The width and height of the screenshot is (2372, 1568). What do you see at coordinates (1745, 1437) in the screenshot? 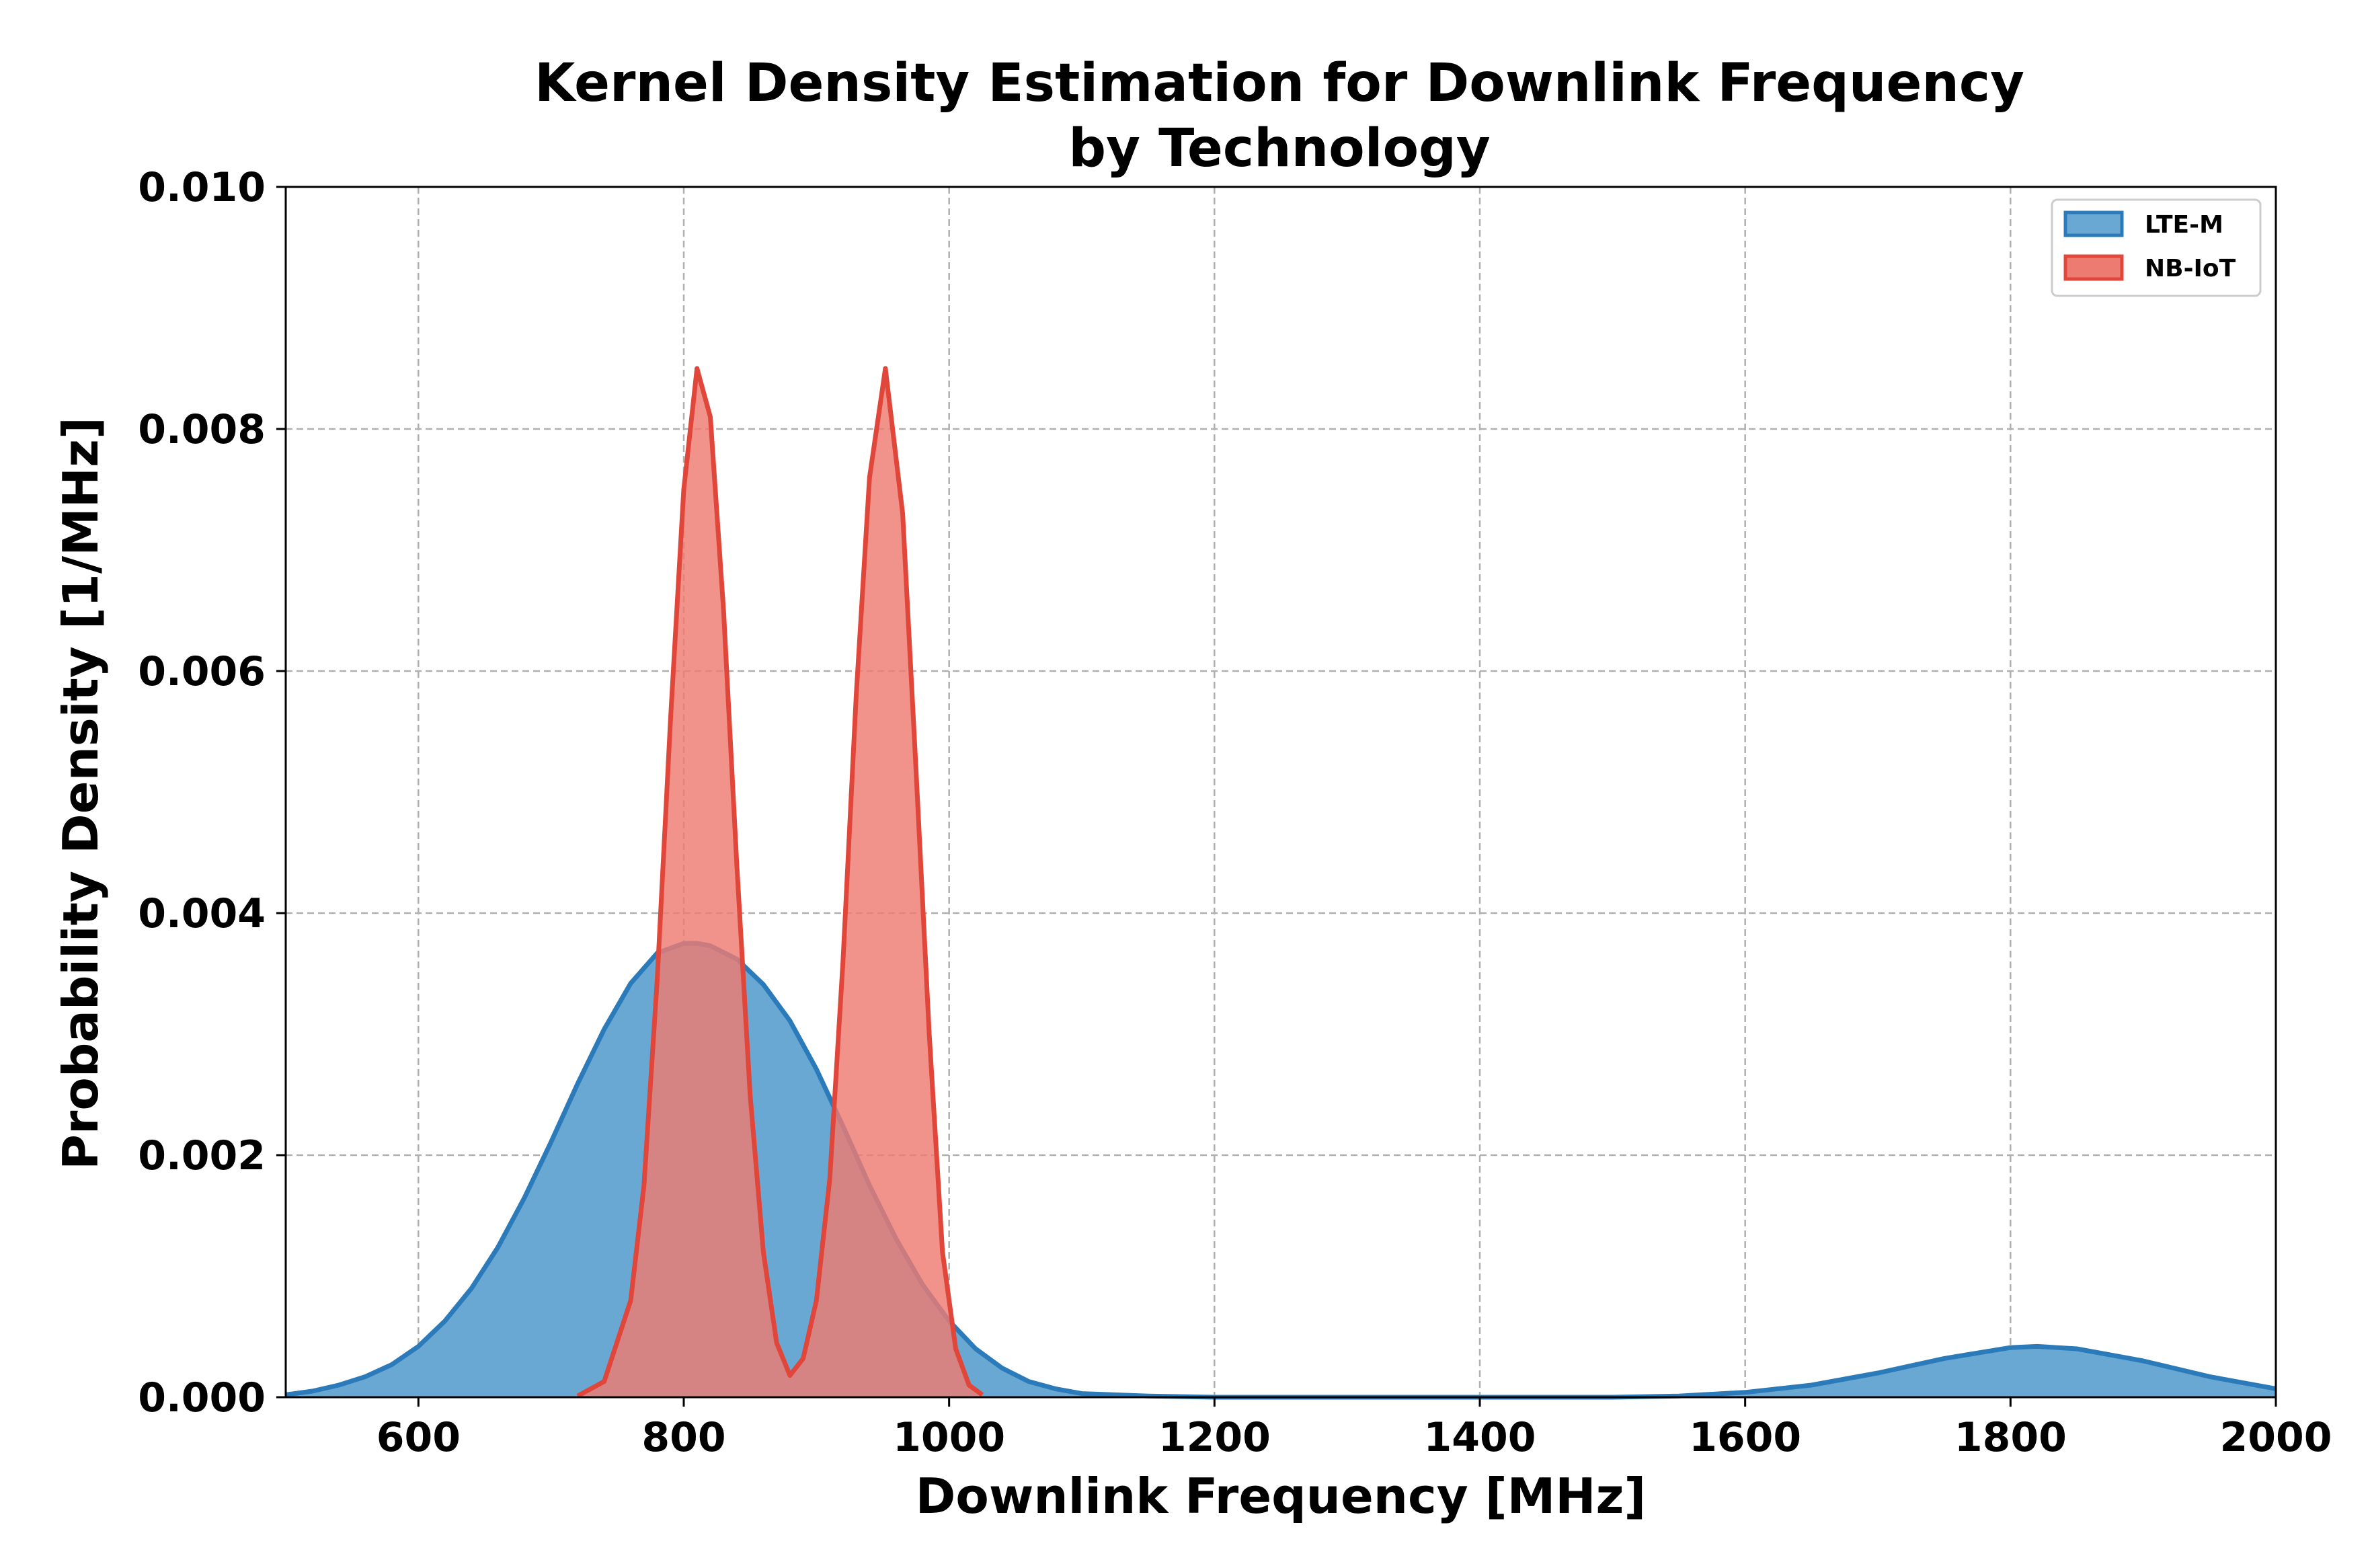
I see `x-tick-label: 1600` at bounding box center [1745, 1437].